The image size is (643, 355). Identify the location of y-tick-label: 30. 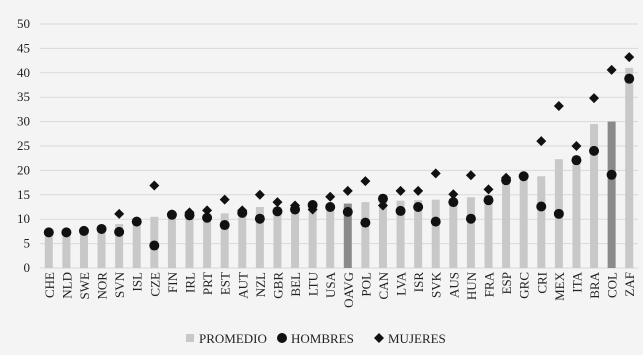
(23, 121).